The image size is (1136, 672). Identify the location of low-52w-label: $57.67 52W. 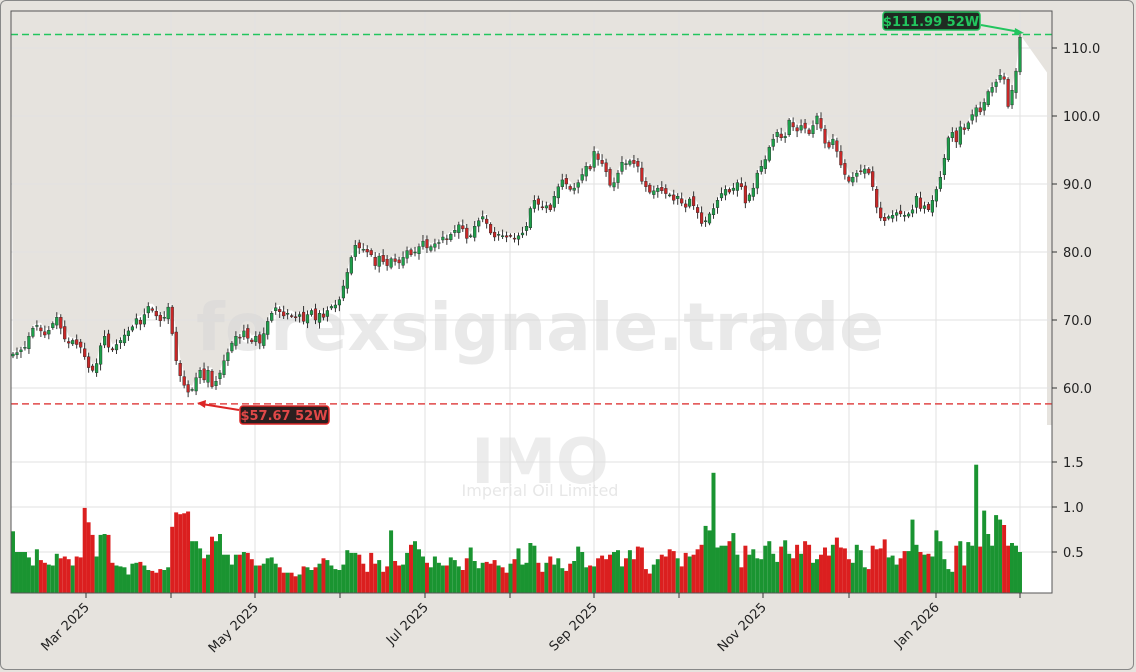
(283, 416).